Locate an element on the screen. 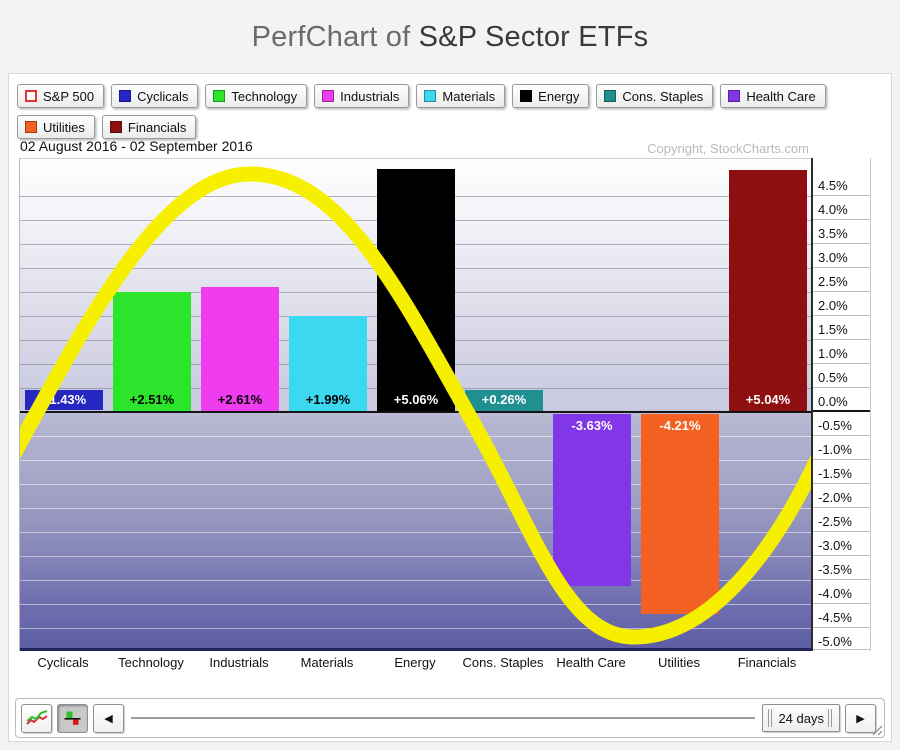 The height and width of the screenshot is (750, 900). y-tick-label: -2.0% is located at coordinates (835, 497).